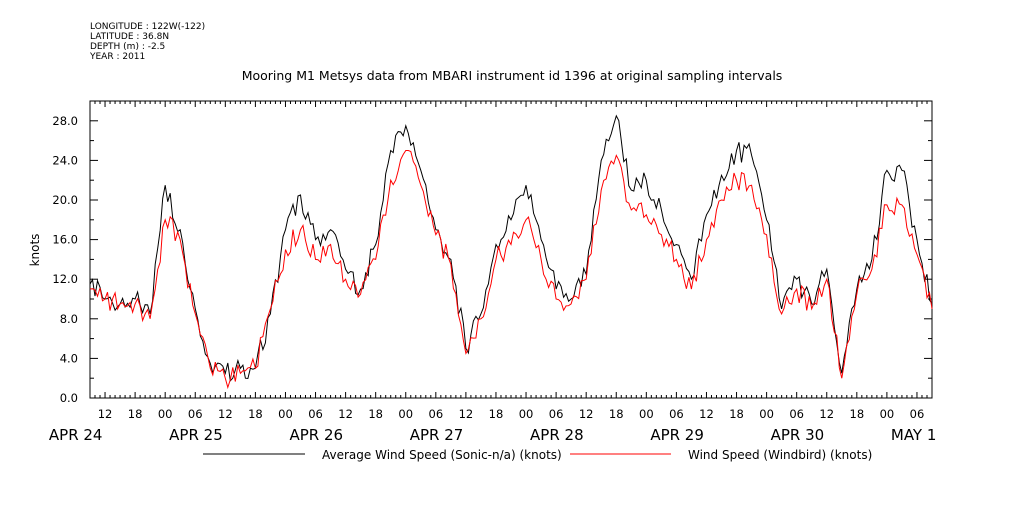  Describe the element at coordinates (76, 435) in the screenshot. I see `x-day-label: APR 24` at that location.